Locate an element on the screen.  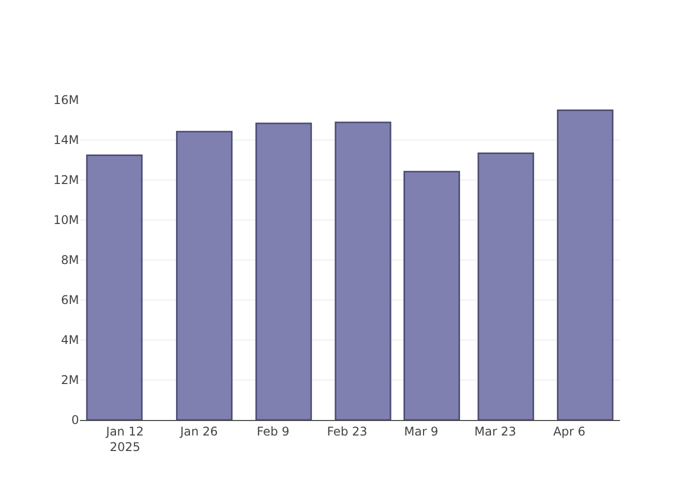
x-tick-label: Feb 9 is located at coordinates (273, 431).